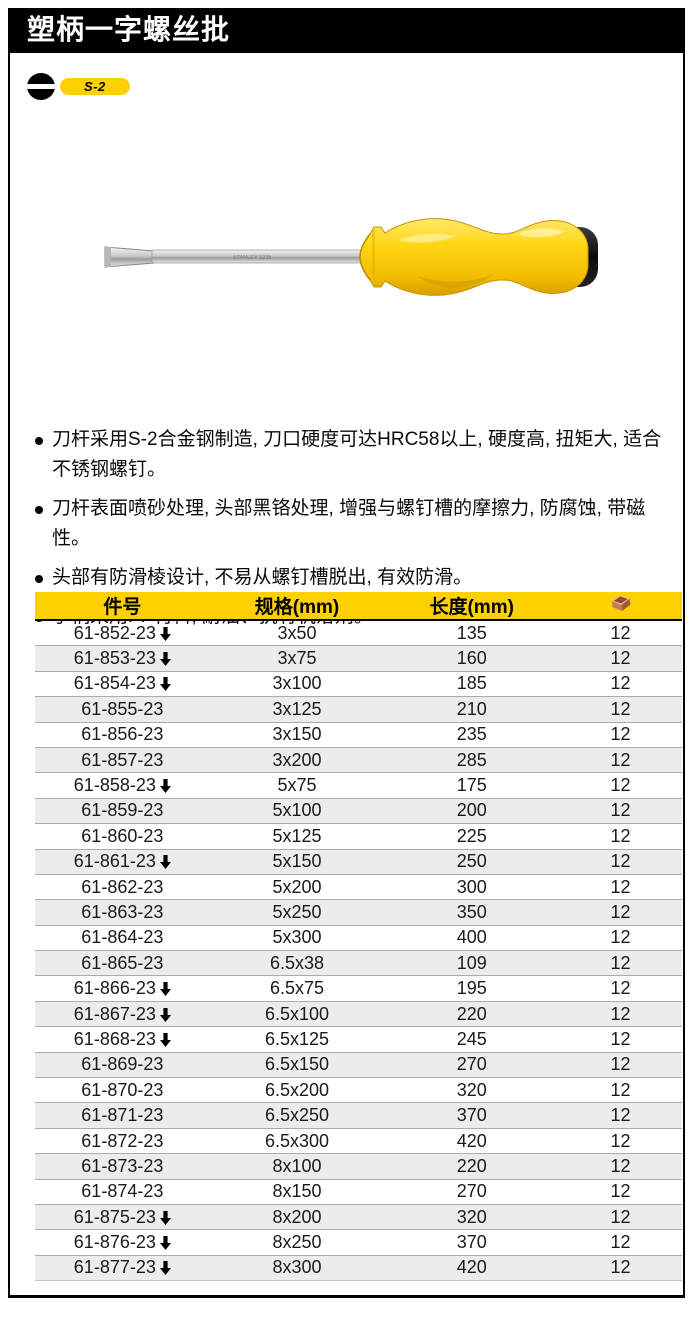 This screenshot has height=1328, width=697. Describe the element at coordinates (297, 1013) in the screenshot. I see `spec-cell: 6.5x100` at that location.